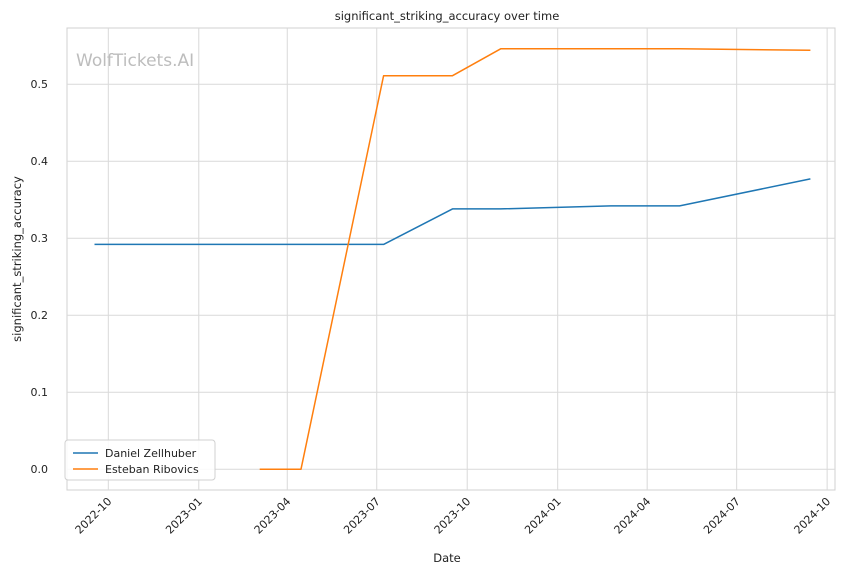 The width and height of the screenshot is (849, 575). Describe the element at coordinates (94, 516) in the screenshot. I see `x-tick-label: 2022-10` at that location.